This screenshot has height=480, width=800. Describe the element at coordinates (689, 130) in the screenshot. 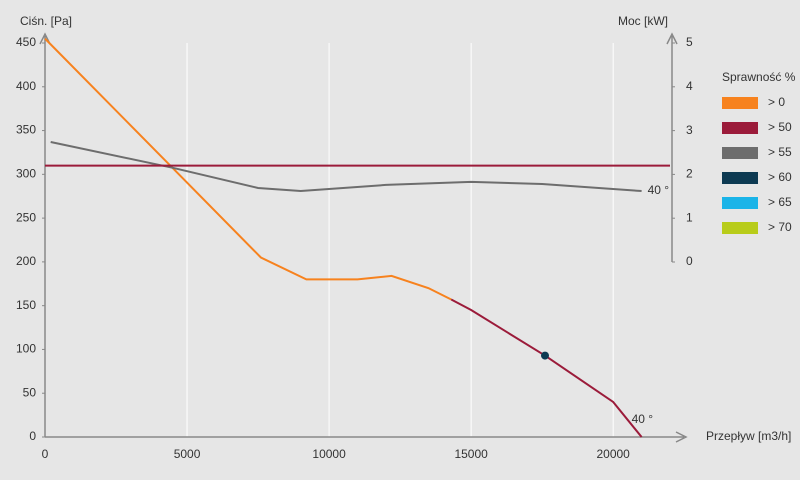

I see `y2-tick-label: 3` at that location.